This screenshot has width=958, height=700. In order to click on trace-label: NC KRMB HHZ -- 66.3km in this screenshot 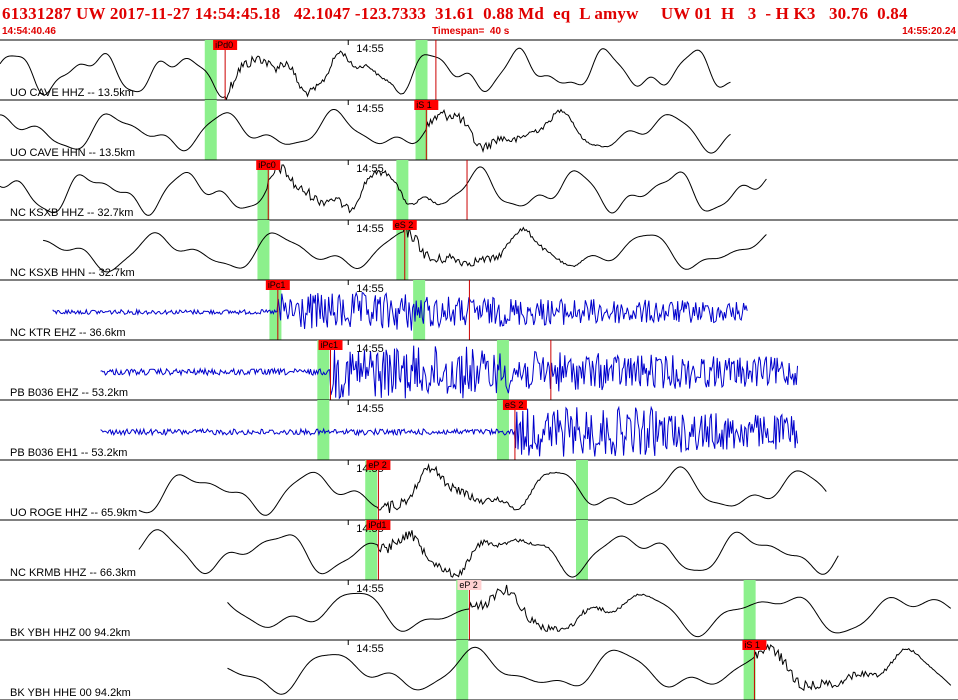, I will do `click(73, 573)`.